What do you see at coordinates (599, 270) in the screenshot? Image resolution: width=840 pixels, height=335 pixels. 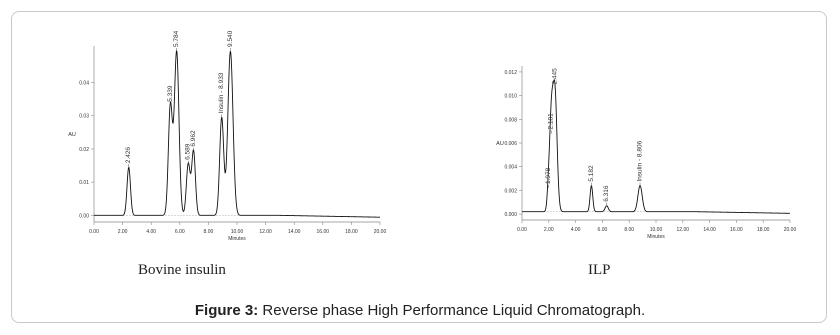 I see `ilp-label: ILP` at bounding box center [599, 270].